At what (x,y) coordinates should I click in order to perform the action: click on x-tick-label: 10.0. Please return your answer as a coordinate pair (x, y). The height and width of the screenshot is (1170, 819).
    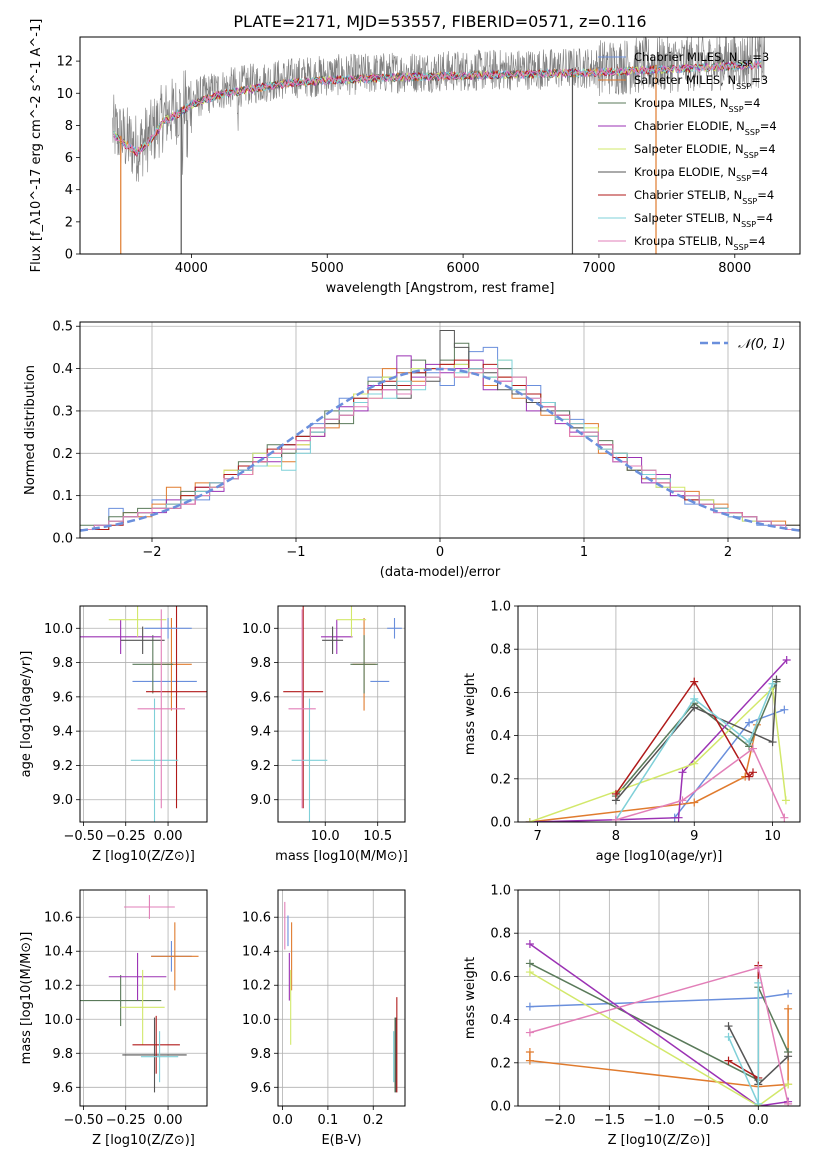
    Looking at the image, I should click on (325, 836).